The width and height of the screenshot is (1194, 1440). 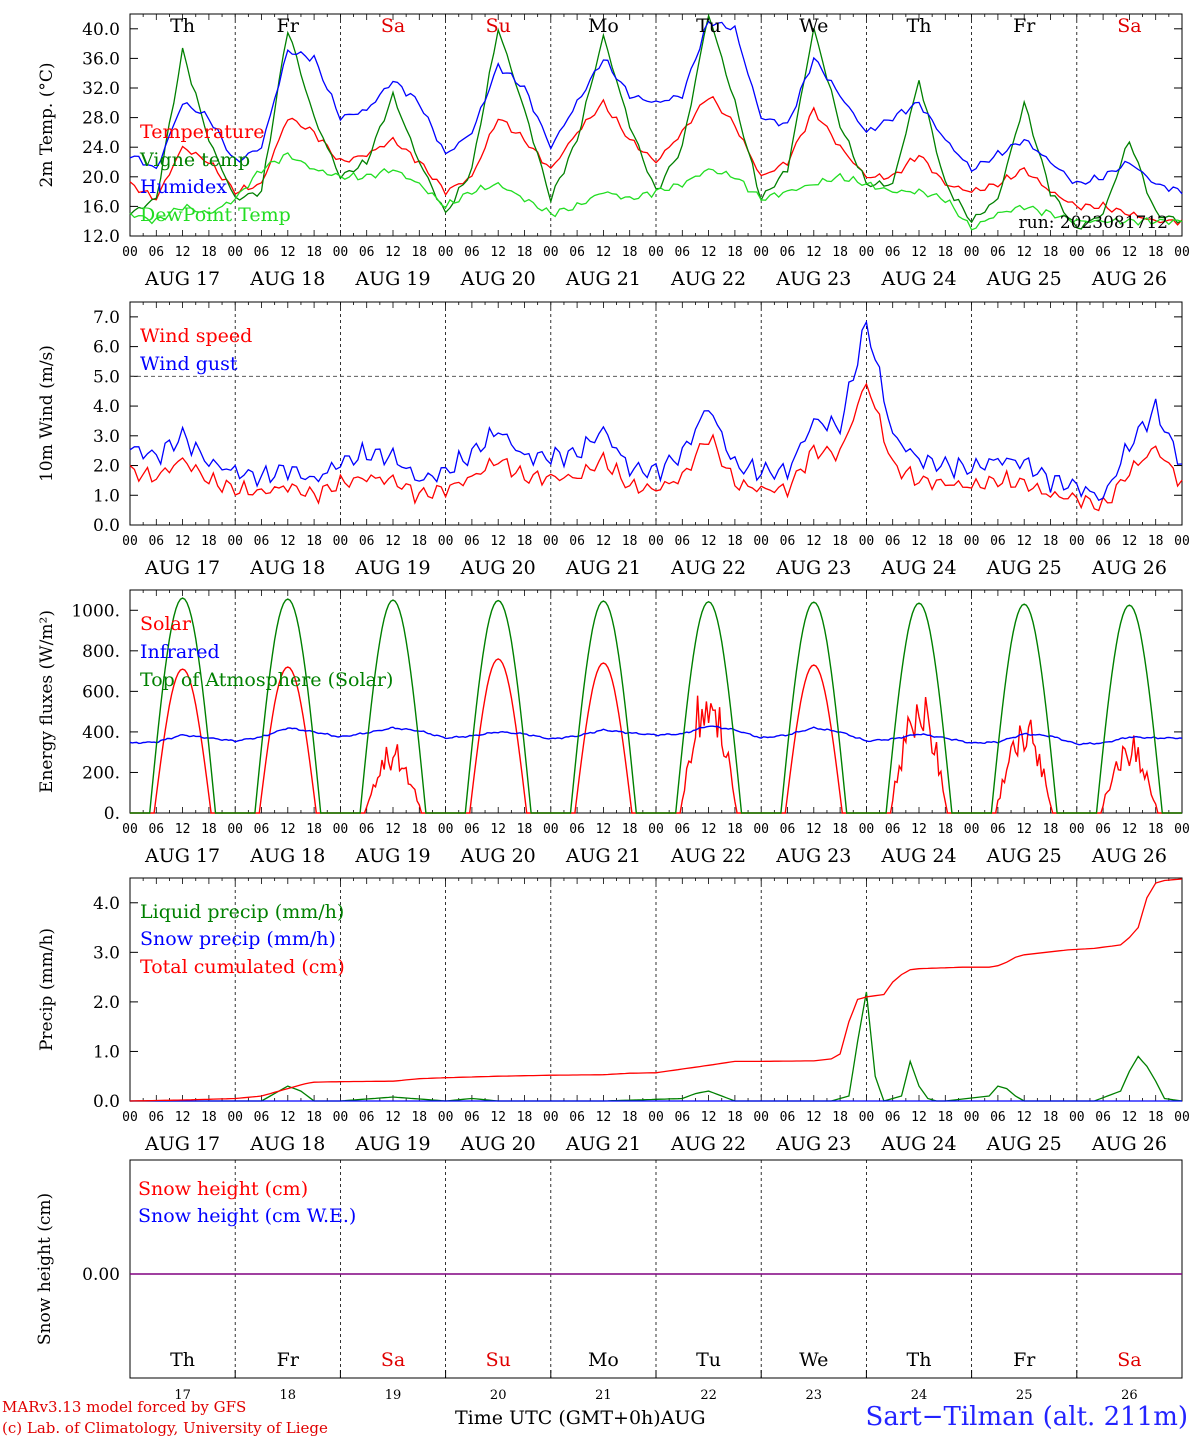 I want to click on date-label: AUG 20, so click(x=498, y=1144).